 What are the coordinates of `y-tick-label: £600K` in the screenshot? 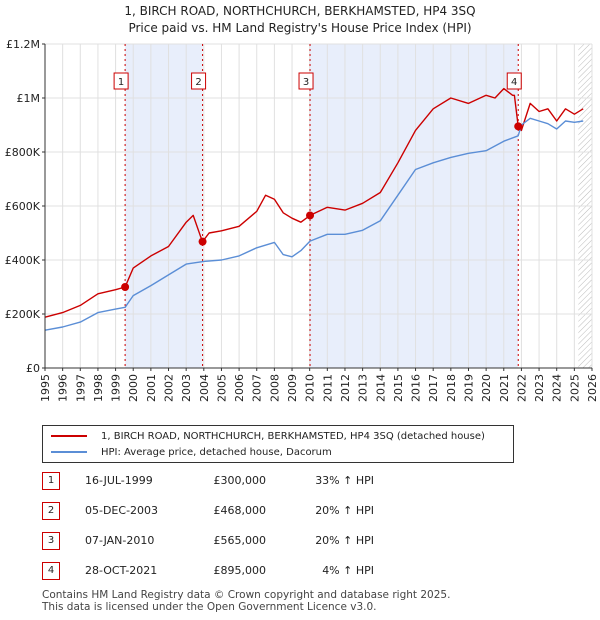 It's located at (23, 206).